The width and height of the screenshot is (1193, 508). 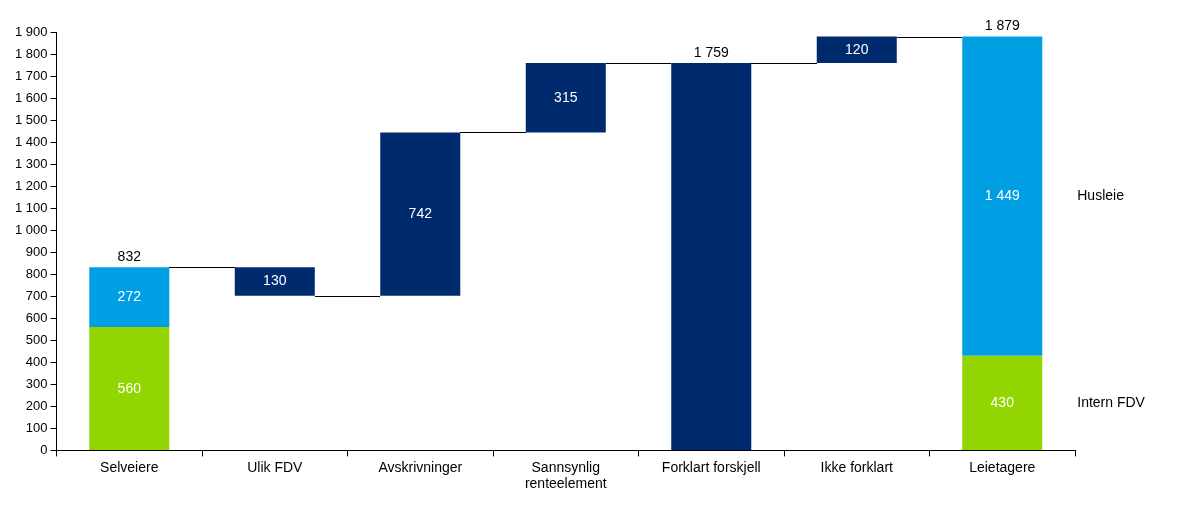 I want to click on data-label: 430, so click(x=1002, y=401).